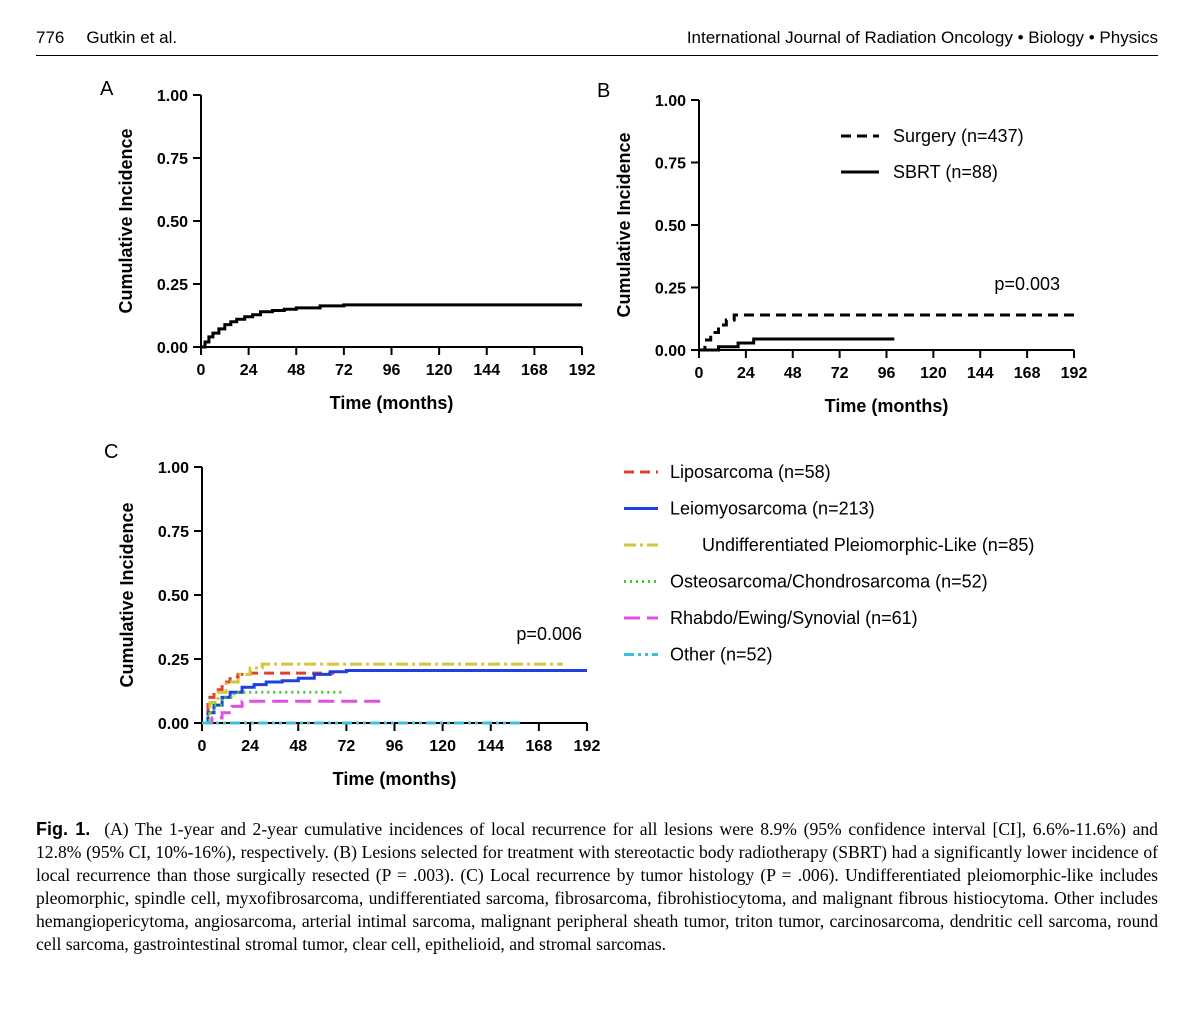 This screenshot has height=1033, width=1200. What do you see at coordinates (750, 472) in the screenshot?
I see `legend-label: Liposarcoma (n=58)` at bounding box center [750, 472].